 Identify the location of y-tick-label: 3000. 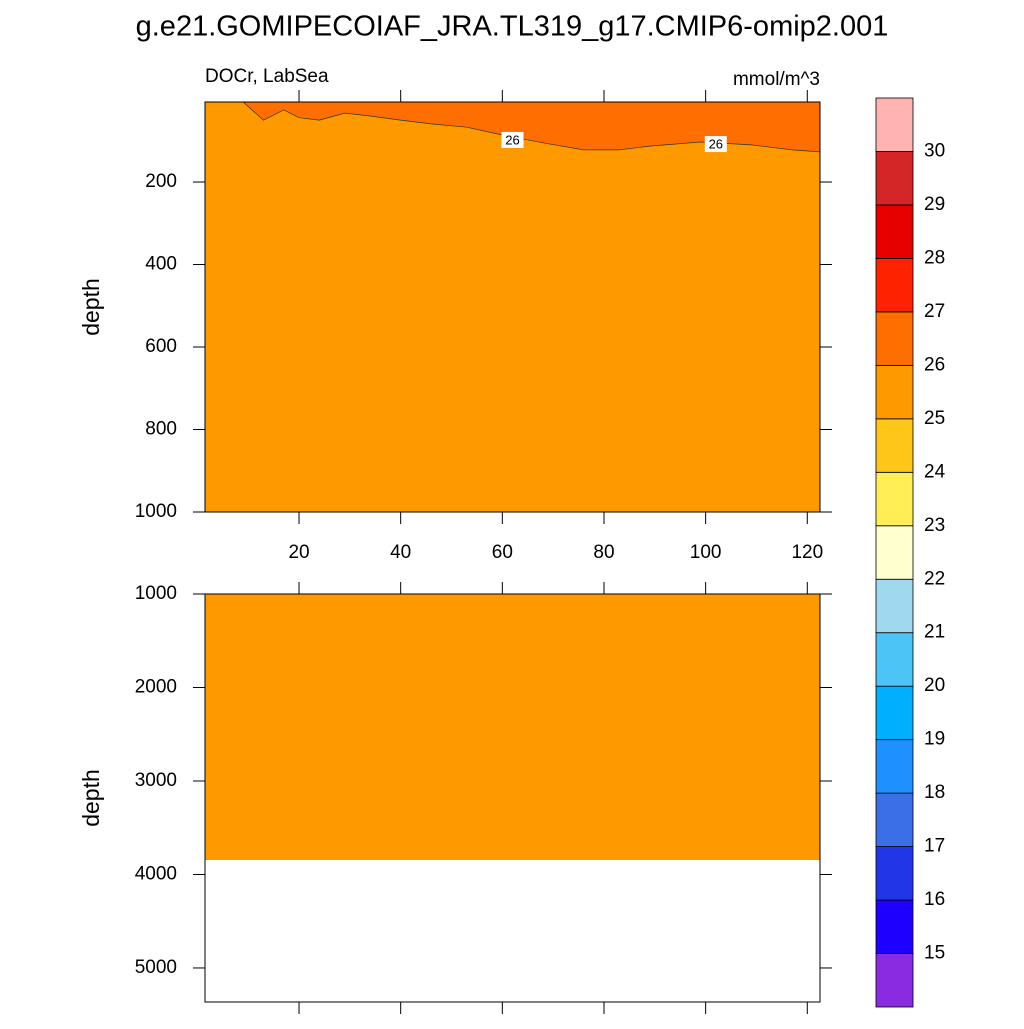
(156, 780).